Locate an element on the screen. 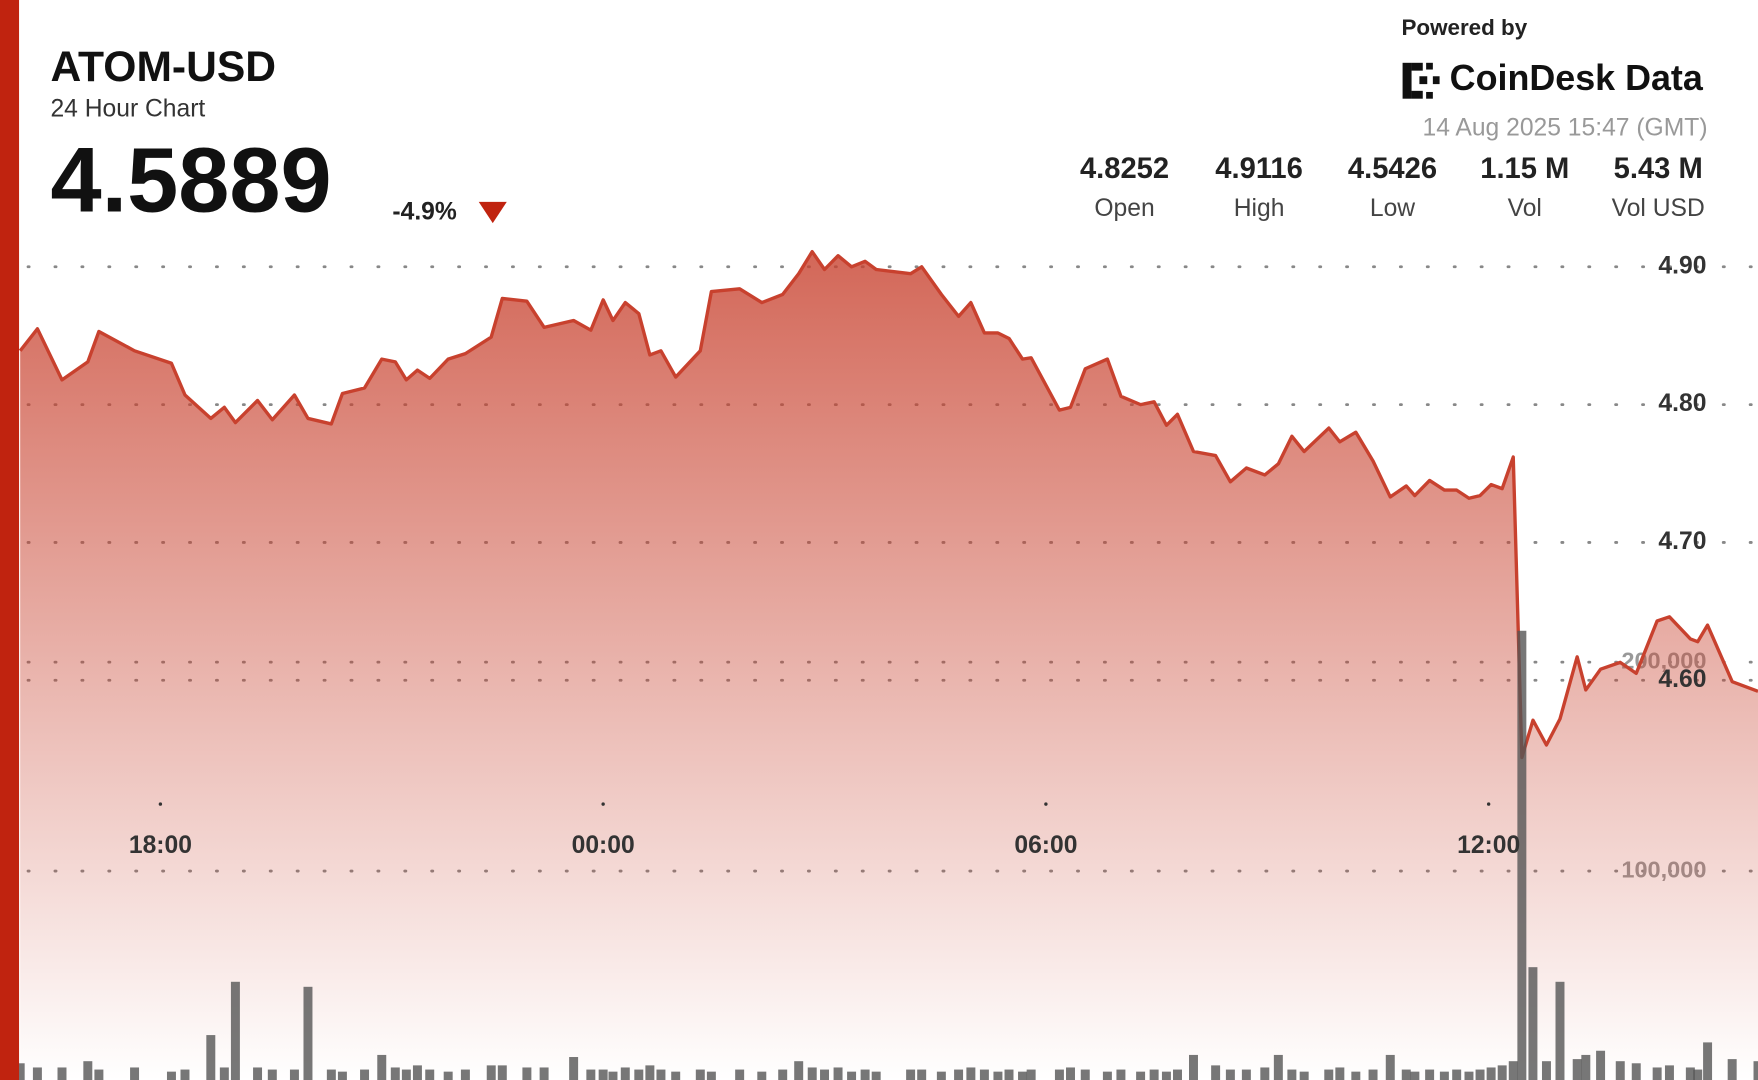  powered-by: Powered by is located at coordinates (1464, 27).